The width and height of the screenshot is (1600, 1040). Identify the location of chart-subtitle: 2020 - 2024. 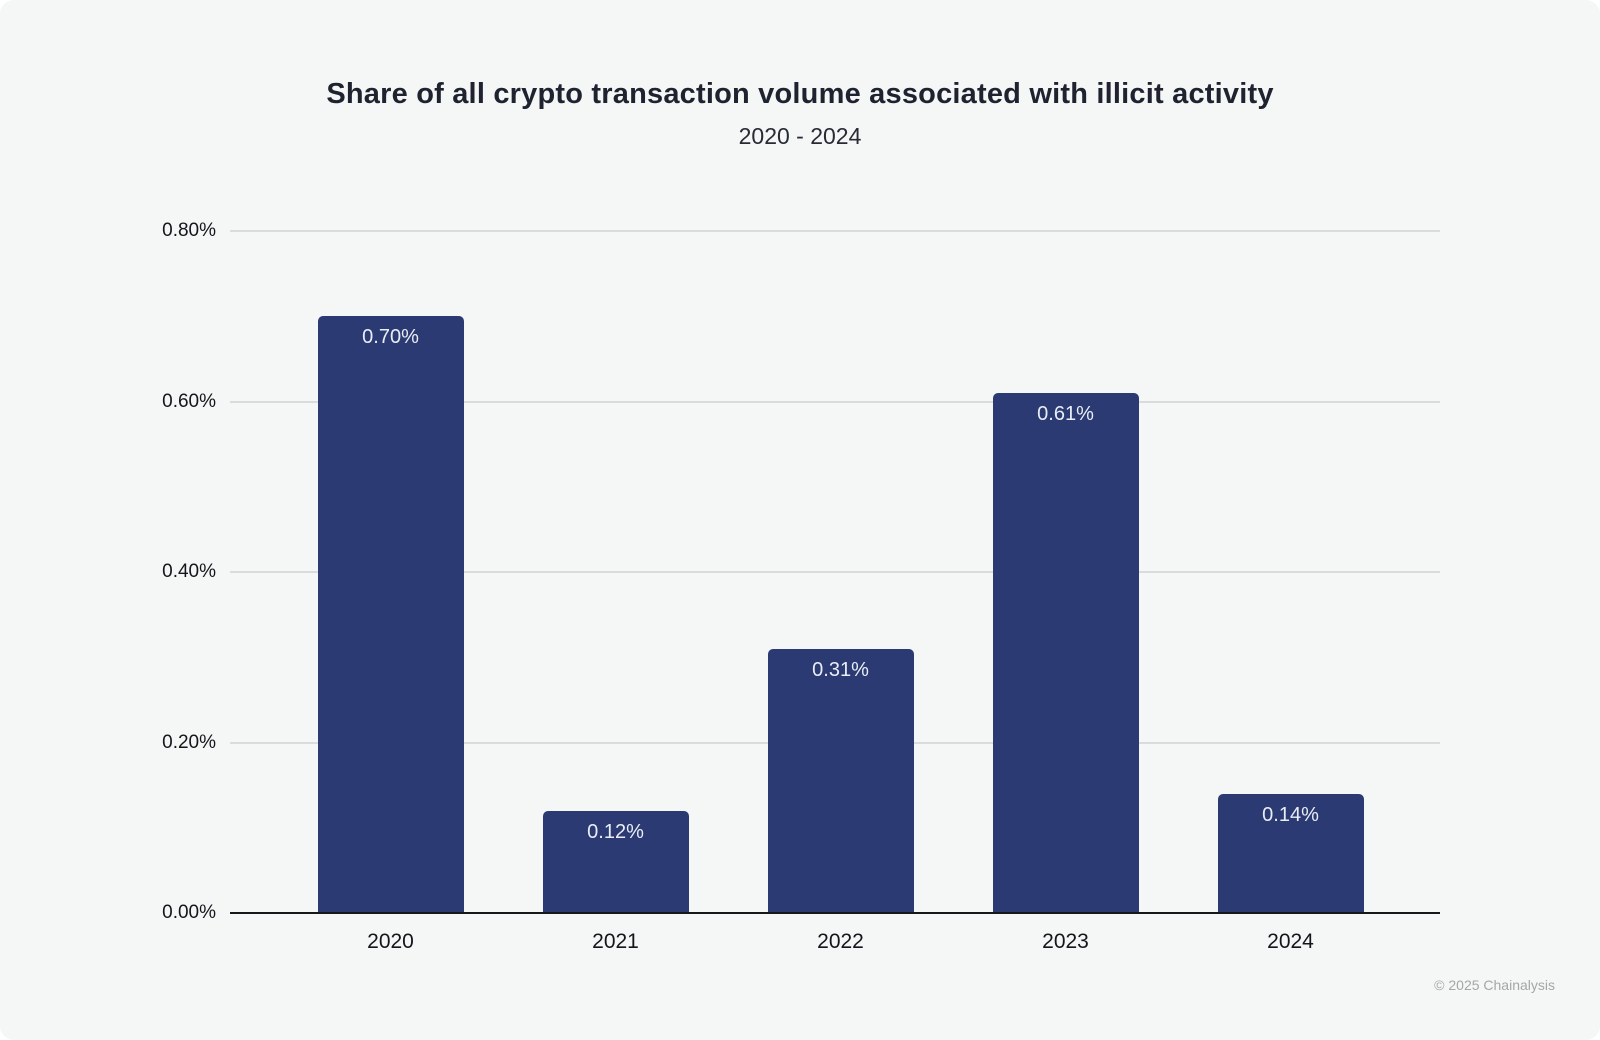
(800, 136).